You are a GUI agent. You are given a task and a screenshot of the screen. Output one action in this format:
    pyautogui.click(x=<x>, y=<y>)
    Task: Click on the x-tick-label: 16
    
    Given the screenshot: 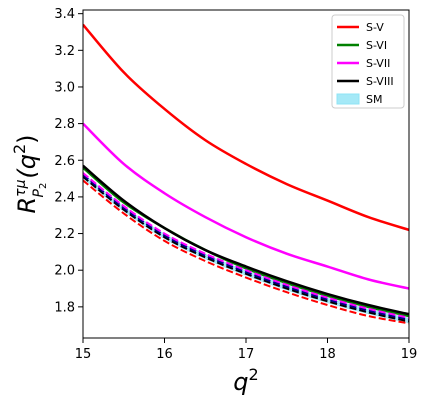 What is the action you would take?
    pyautogui.click(x=164, y=354)
    